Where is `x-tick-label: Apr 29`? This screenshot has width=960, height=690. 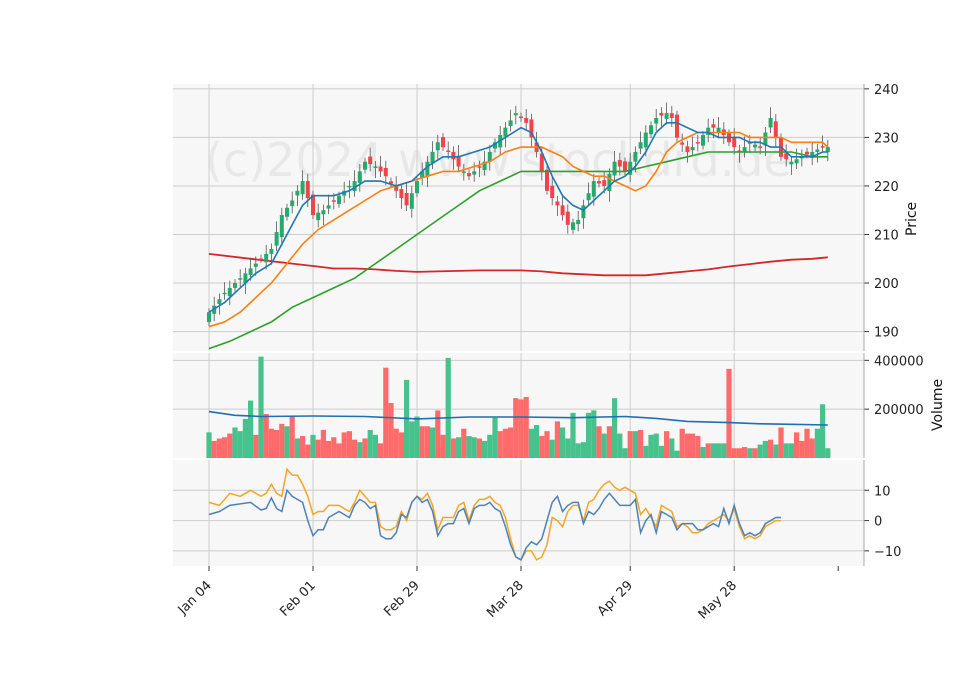
x-tick-label: Apr 29 is located at coordinates (615, 598).